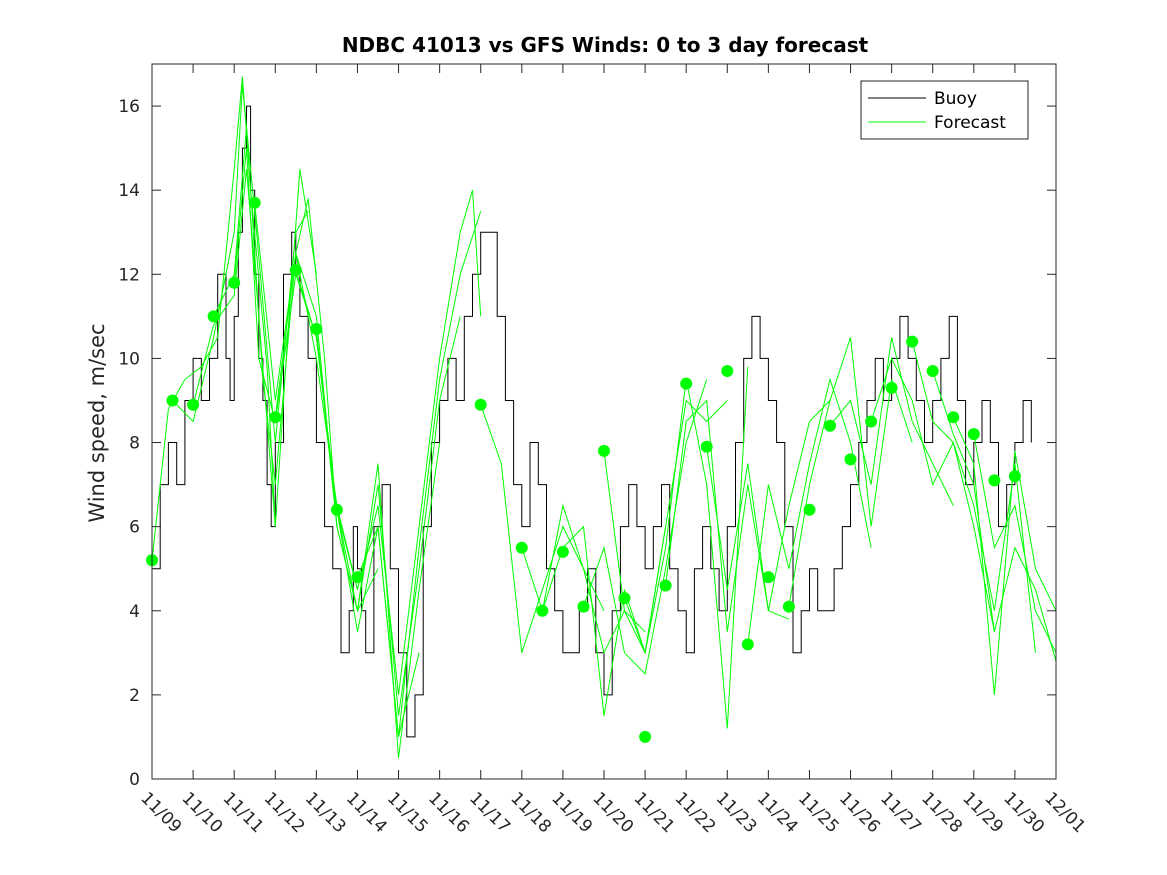 This screenshot has width=1167, height=875. What do you see at coordinates (129, 359) in the screenshot?
I see `y-tick-label: 10` at bounding box center [129, 359].